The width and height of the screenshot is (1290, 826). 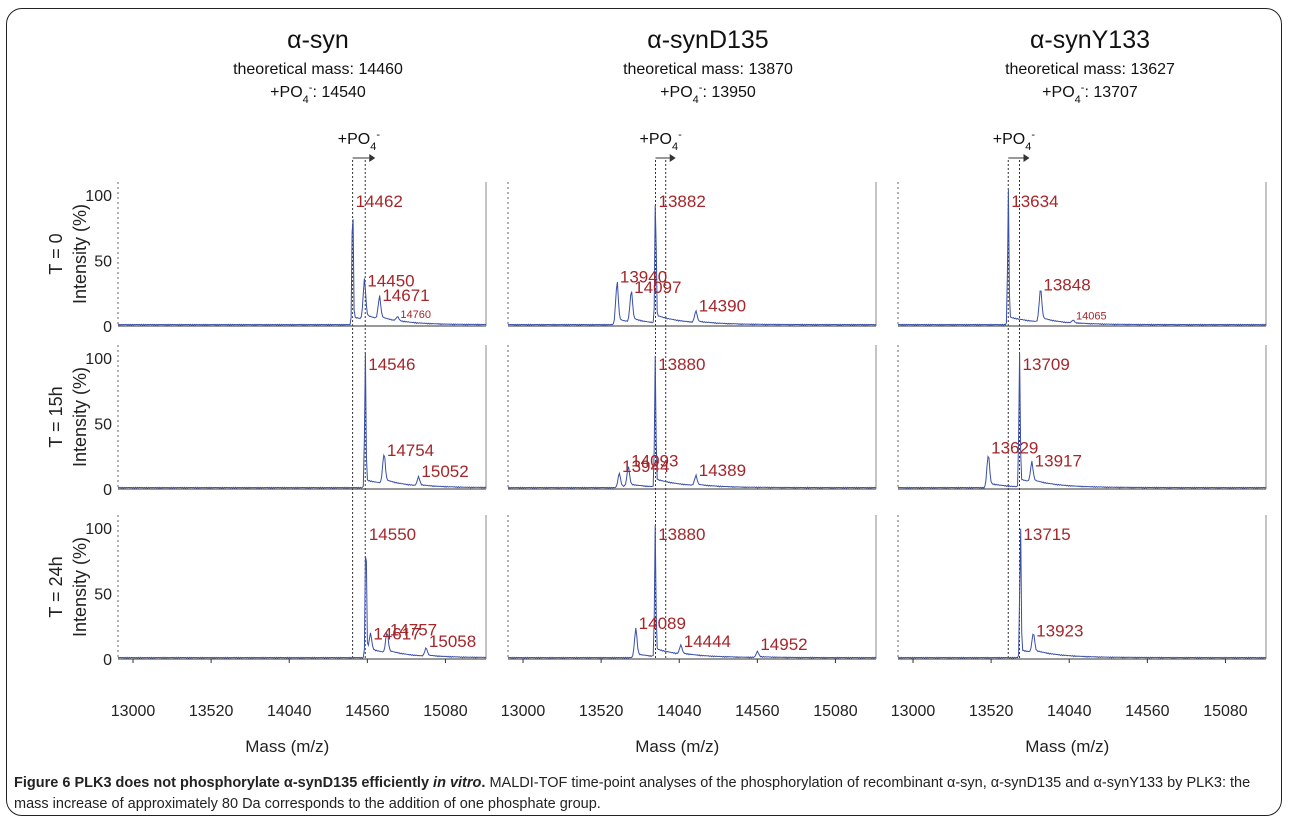 What do you see at coordinates (318, 40) in the screenshot?
I see `column-title-0: α-syn` at bounding box center [318, 40].